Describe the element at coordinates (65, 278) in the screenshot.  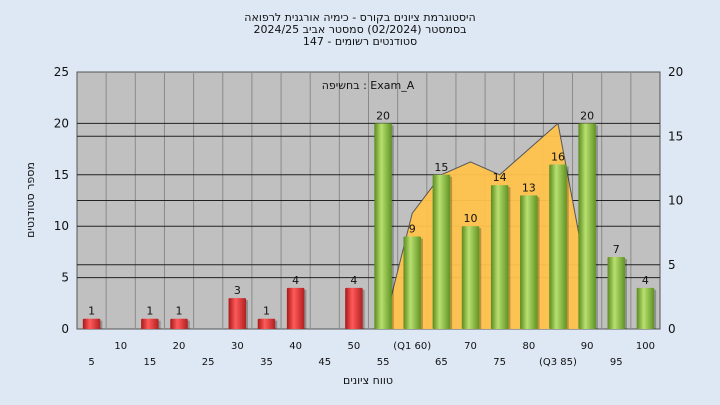
I see `y-tick-label: 5` at that location.